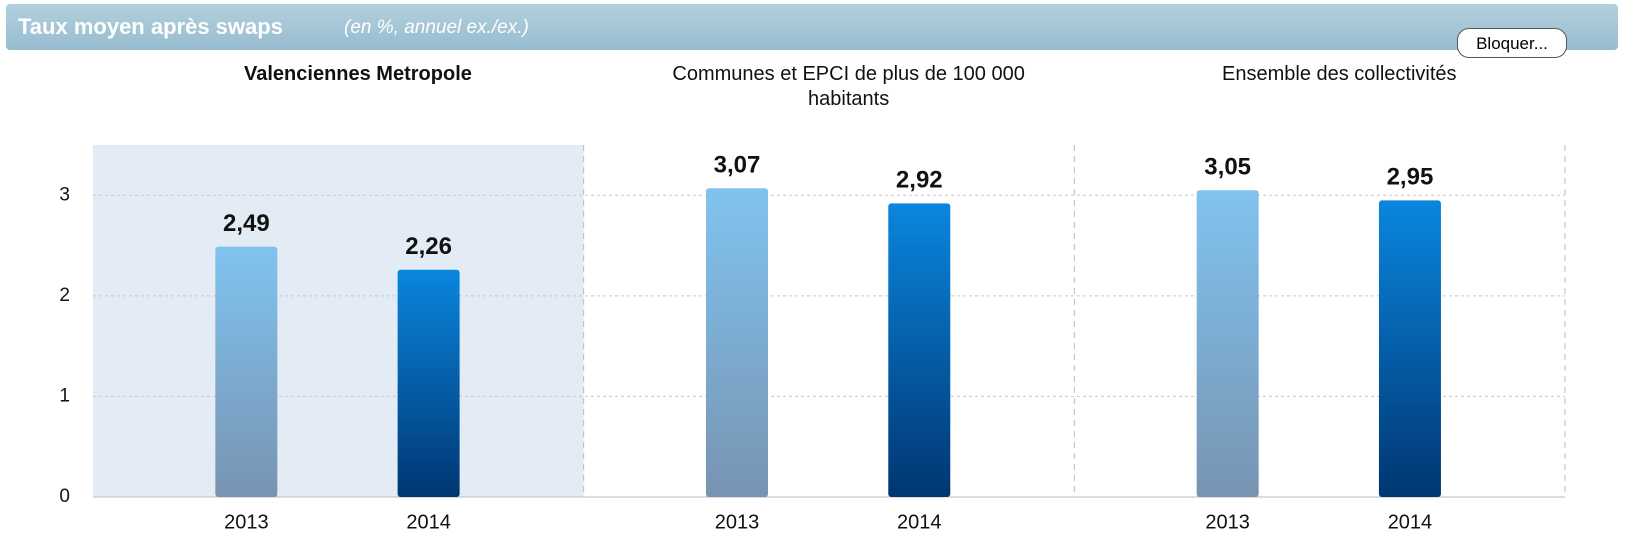 Image resolution: width=1625 pixels, height=554 pixels. Describe the element at coordinates (150, 26) in the screenshot. I see `title: Taux moyen après swaps` at that location.